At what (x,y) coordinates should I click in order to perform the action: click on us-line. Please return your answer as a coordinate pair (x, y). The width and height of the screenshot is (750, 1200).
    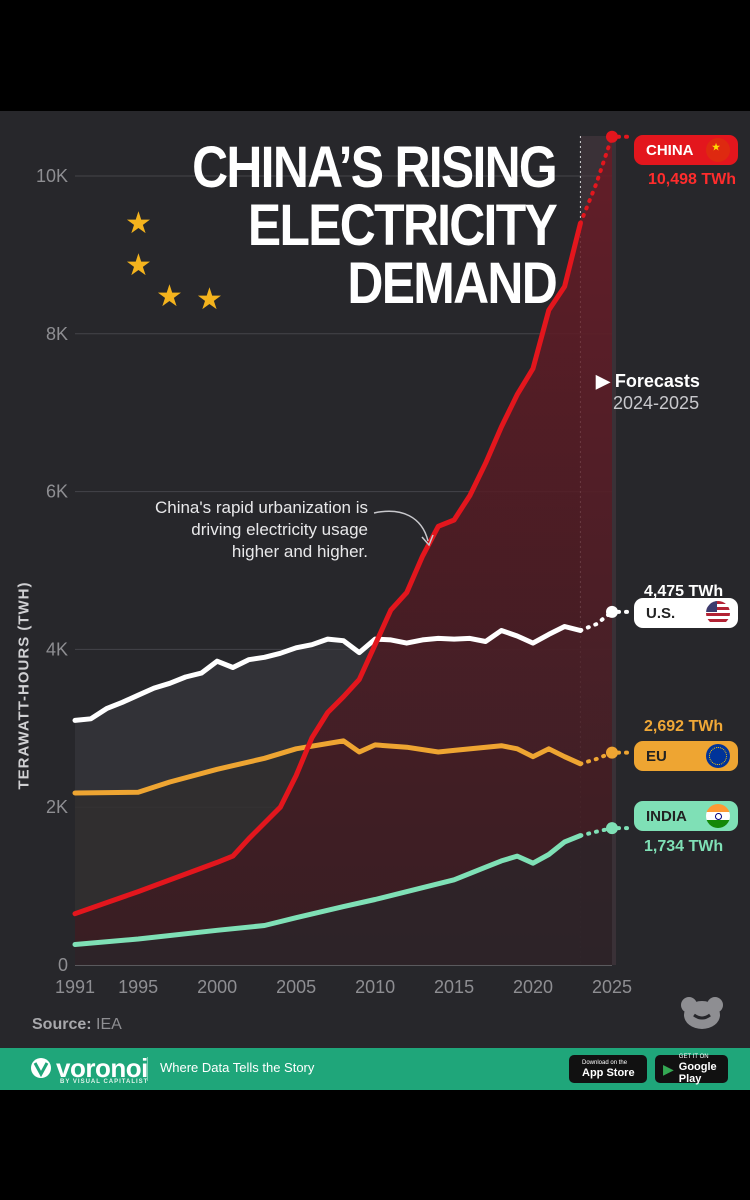
    Looking at the image, I should click on (327, 673).